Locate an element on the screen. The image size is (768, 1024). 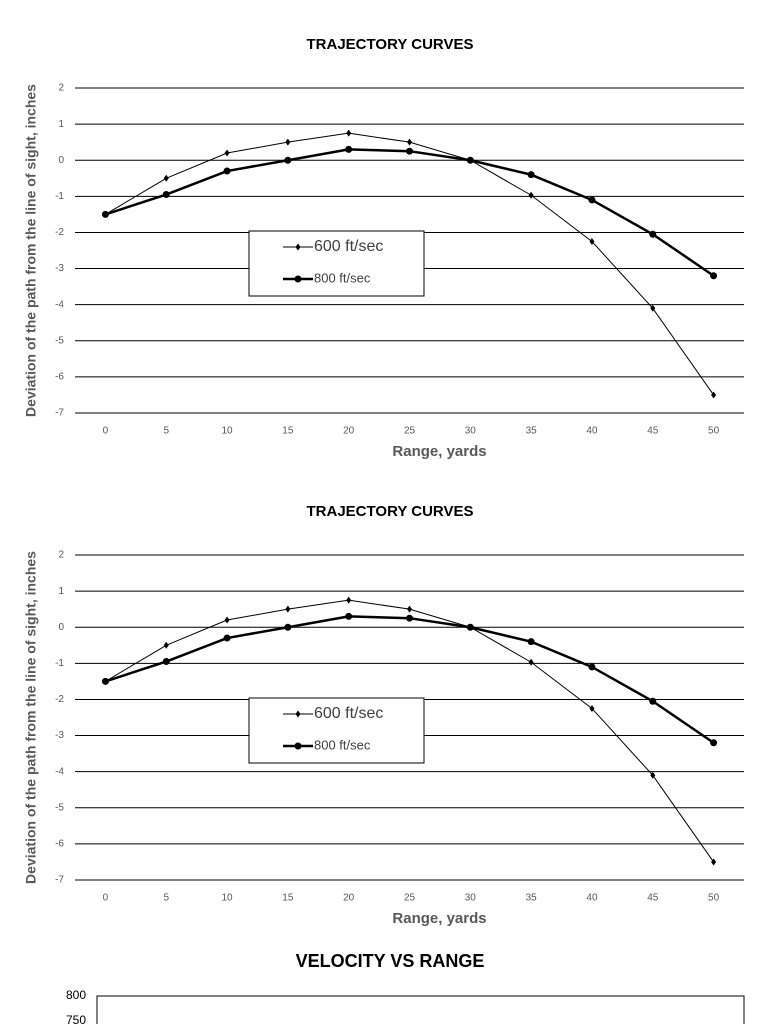
chart: VELOCITY VS RANGE 750 800 is located at coordinates (405, 987).